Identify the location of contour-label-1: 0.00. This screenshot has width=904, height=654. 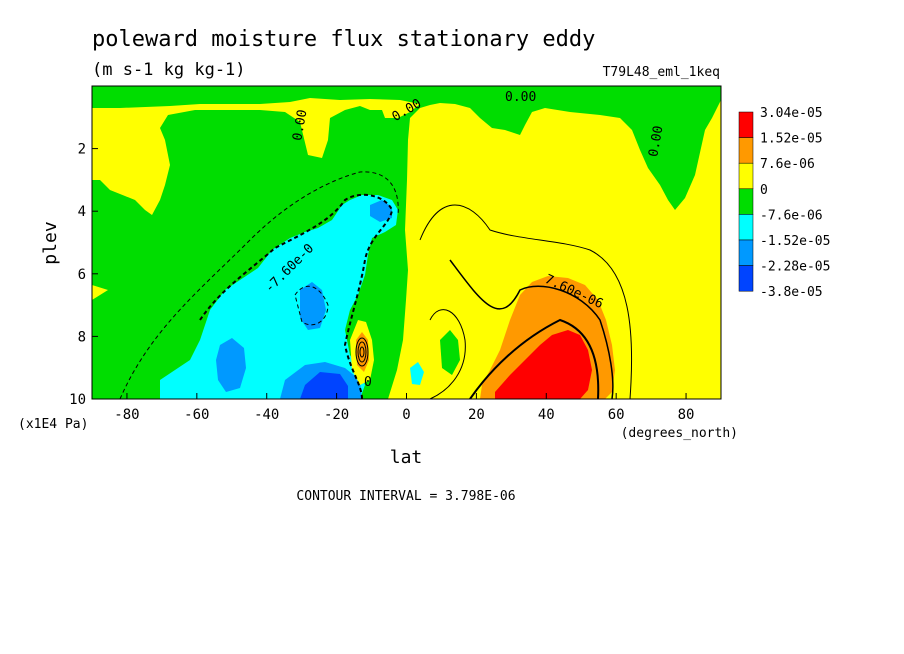
(520, 97).